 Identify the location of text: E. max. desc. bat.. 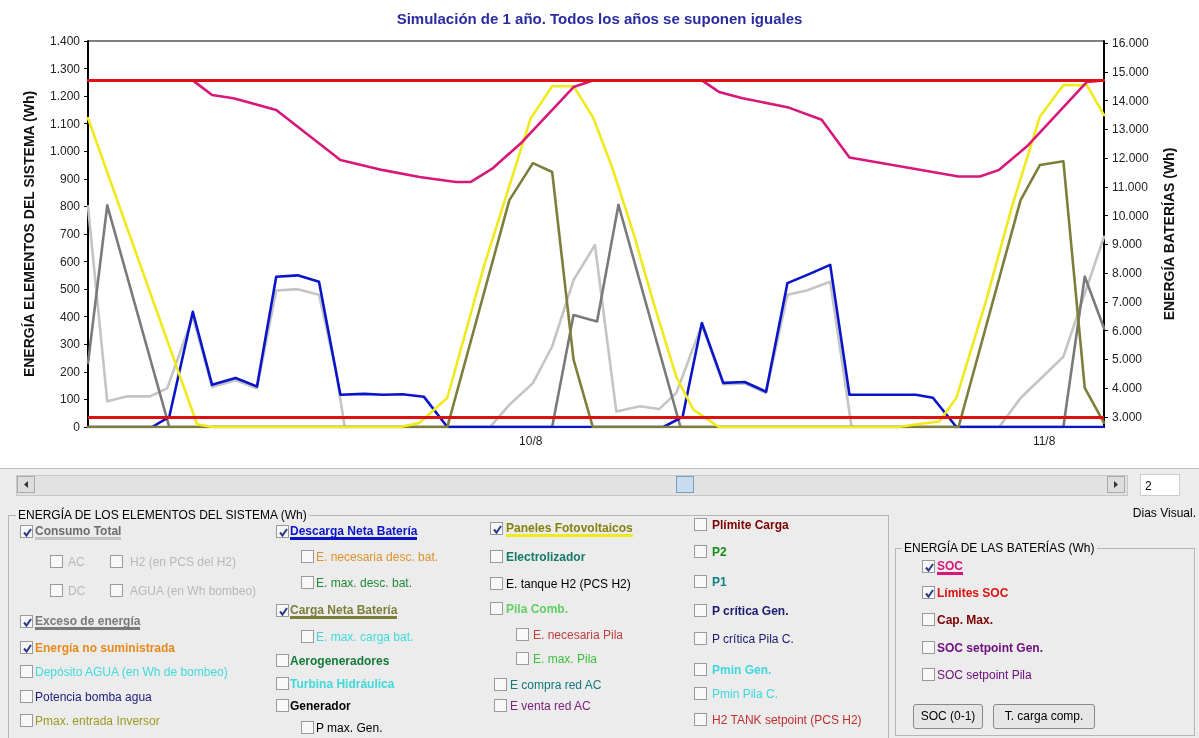
(364, 583).